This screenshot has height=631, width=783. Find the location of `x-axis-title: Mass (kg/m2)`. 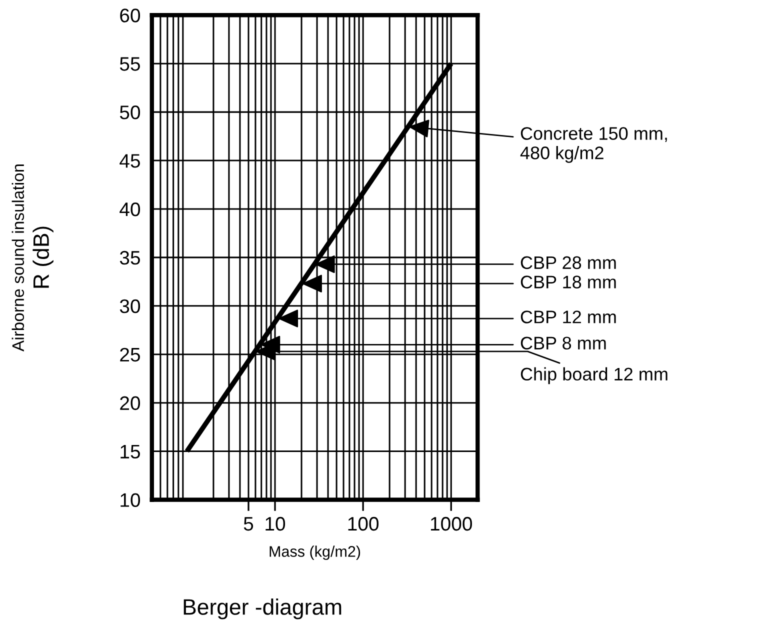

x-axis-title: Mass (kg/m2) is located at coordinates (315, 553).